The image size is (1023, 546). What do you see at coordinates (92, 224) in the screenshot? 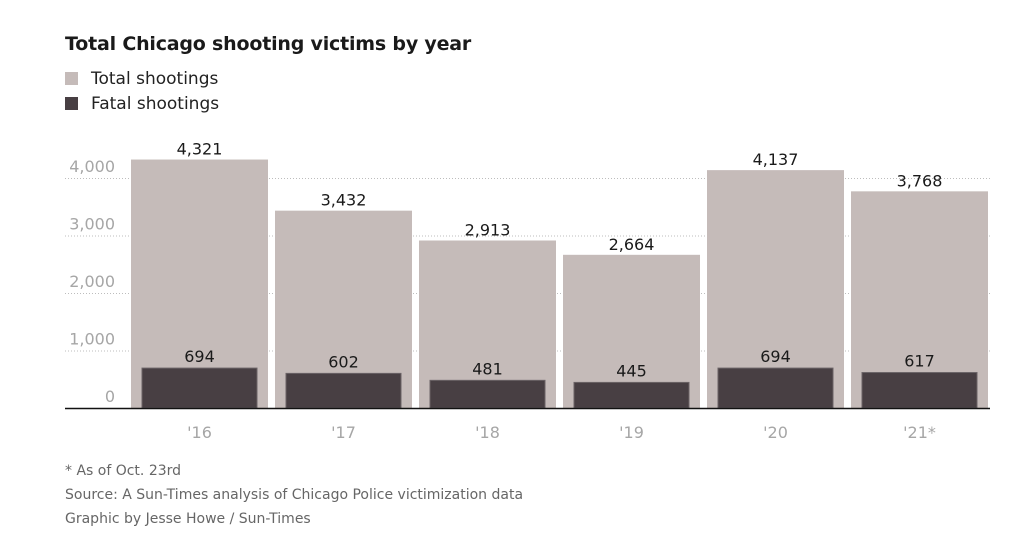
I see `y-tick-label: 3,000` at bounding box center [92, 224].